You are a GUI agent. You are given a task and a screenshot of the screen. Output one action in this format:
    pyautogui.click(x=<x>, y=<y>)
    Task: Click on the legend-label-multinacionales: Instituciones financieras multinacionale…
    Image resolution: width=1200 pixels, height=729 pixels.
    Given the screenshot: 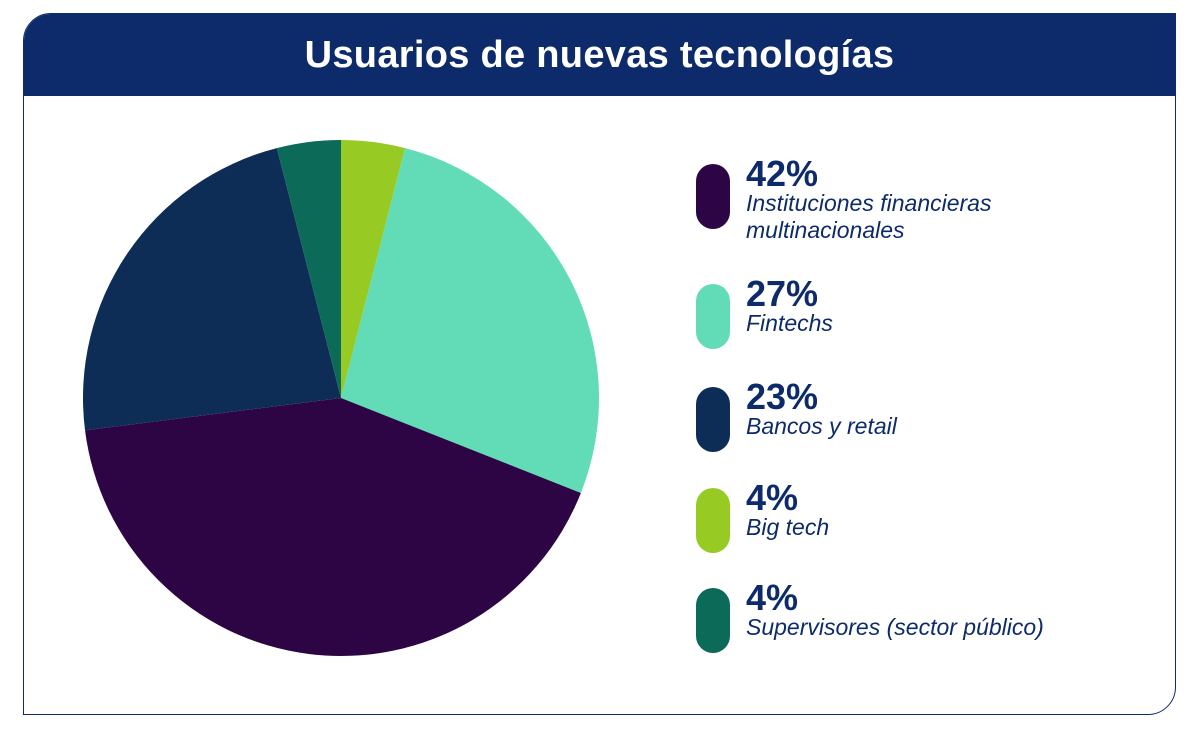 What is the action you would take?
    pyautogui.click(x=869, y=216)
    